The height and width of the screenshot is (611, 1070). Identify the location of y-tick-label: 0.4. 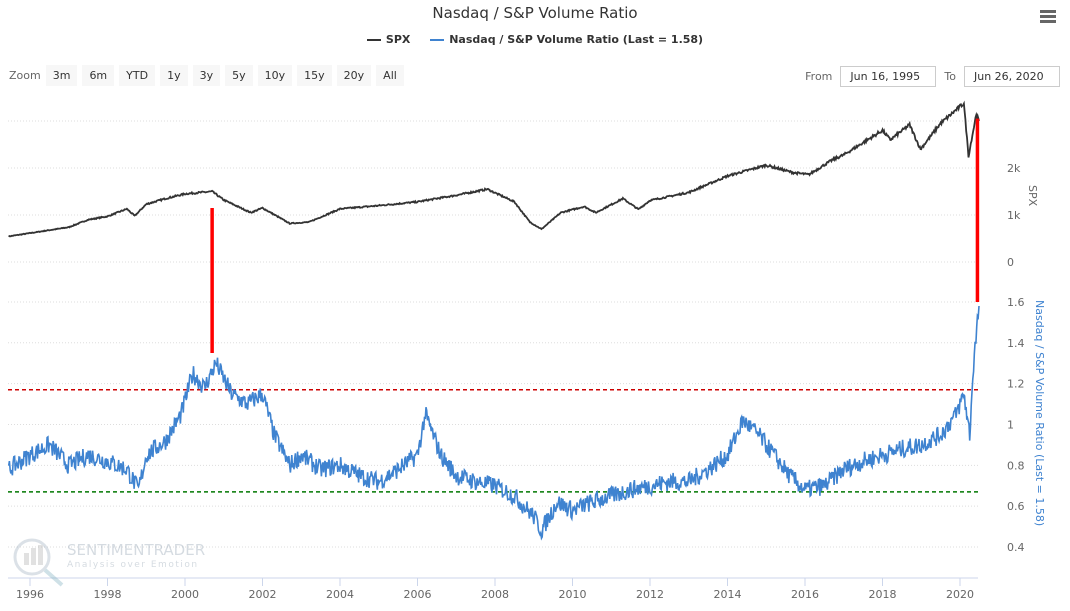
(1016, 547).